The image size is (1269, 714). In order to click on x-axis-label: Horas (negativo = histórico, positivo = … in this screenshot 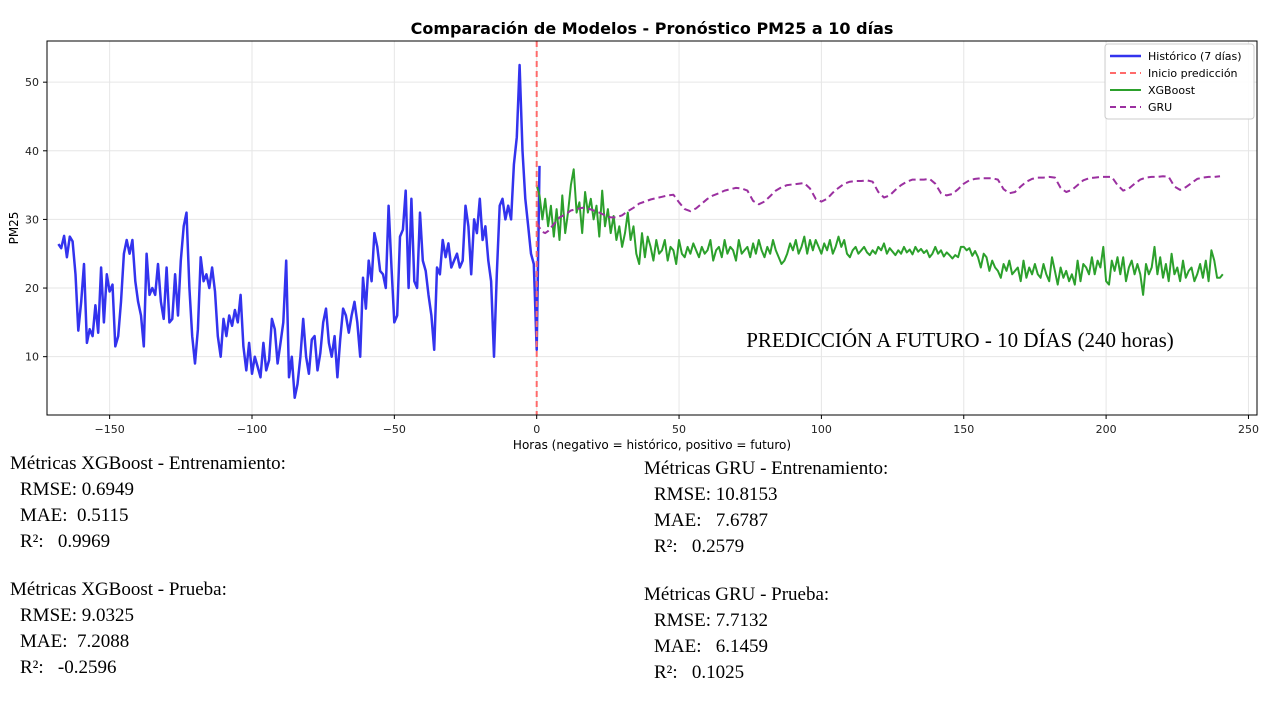, I will do `click(652, 445)`.